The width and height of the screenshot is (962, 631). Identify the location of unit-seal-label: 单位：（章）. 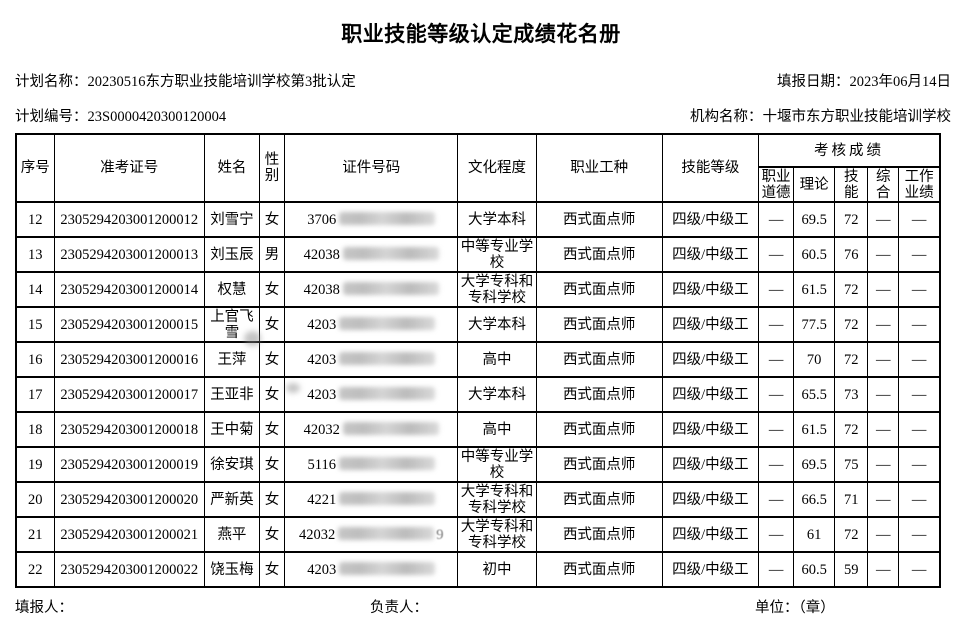
(795, 608).